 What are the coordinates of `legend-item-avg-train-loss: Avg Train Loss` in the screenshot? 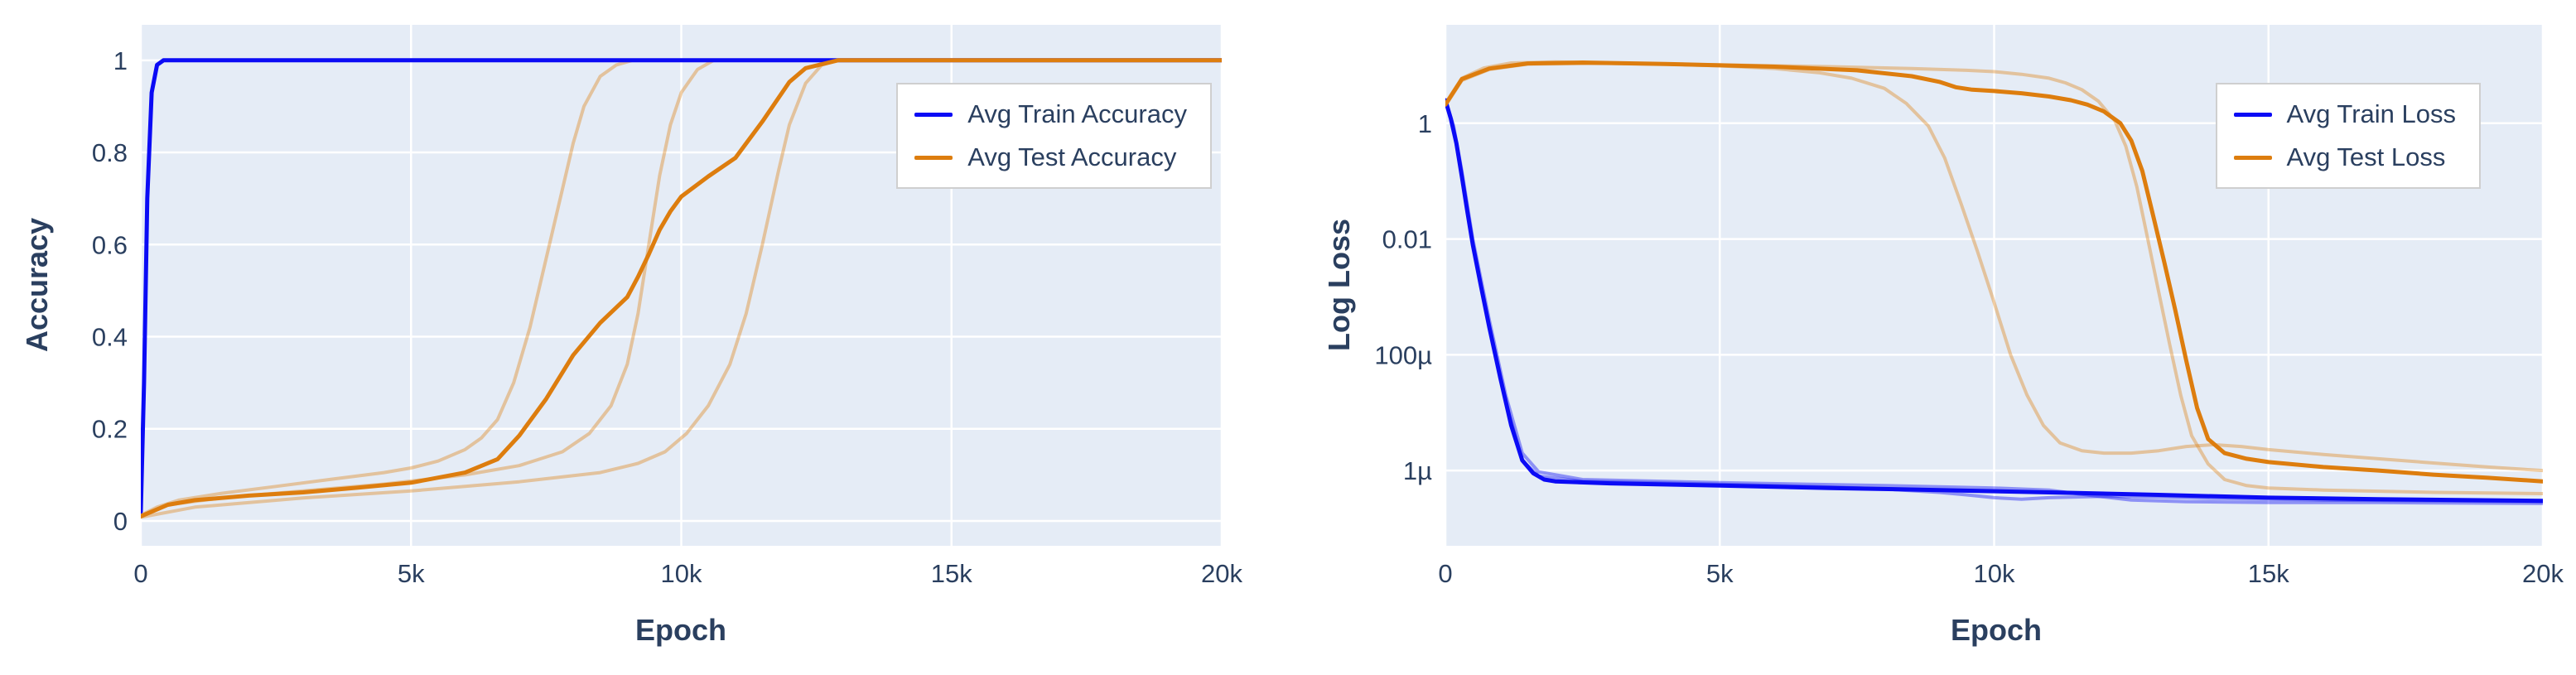 It's located at (2344, 114).